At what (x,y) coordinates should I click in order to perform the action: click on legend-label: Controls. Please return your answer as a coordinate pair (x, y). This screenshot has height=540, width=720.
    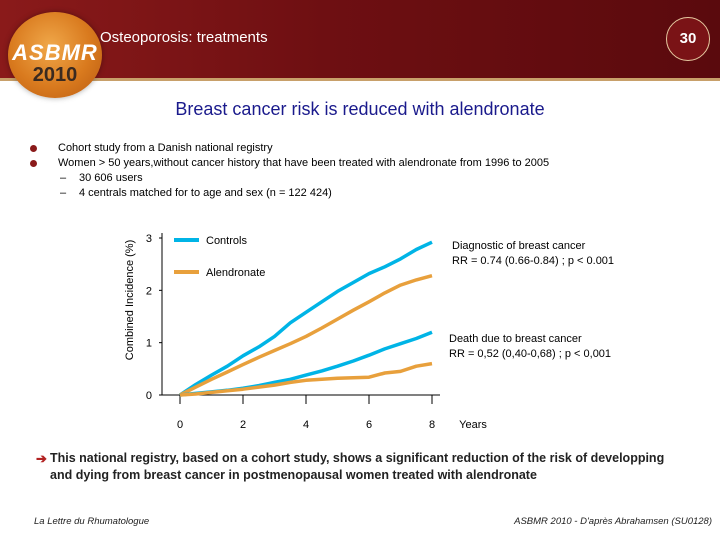
    Looking at the image, I should click on (226, 241).